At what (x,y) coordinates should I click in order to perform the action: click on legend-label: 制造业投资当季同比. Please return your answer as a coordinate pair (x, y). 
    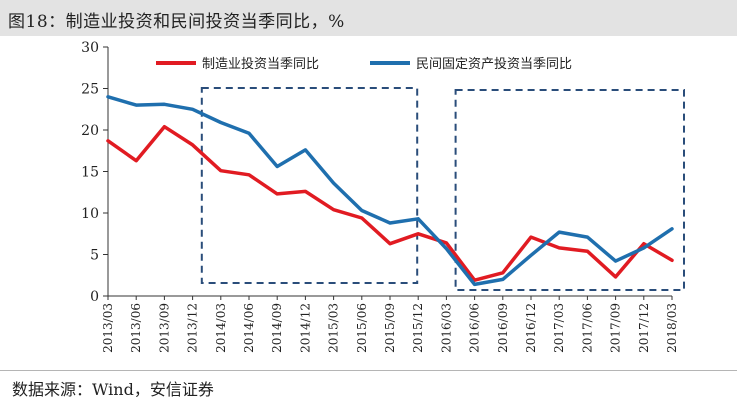
    Looking at the image, I should click on (260, 64).